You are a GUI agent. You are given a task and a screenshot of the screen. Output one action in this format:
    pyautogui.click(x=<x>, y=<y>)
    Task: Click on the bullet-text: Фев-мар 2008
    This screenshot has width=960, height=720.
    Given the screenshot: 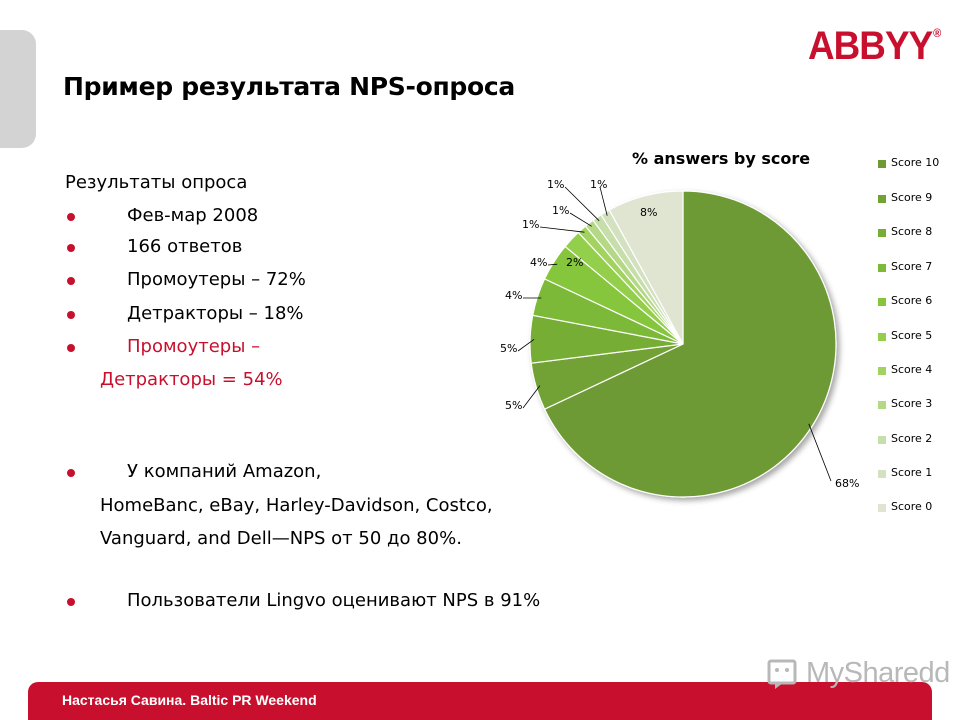 What is the action you would take?
    pyautogui.click(x=193, y=215)
    